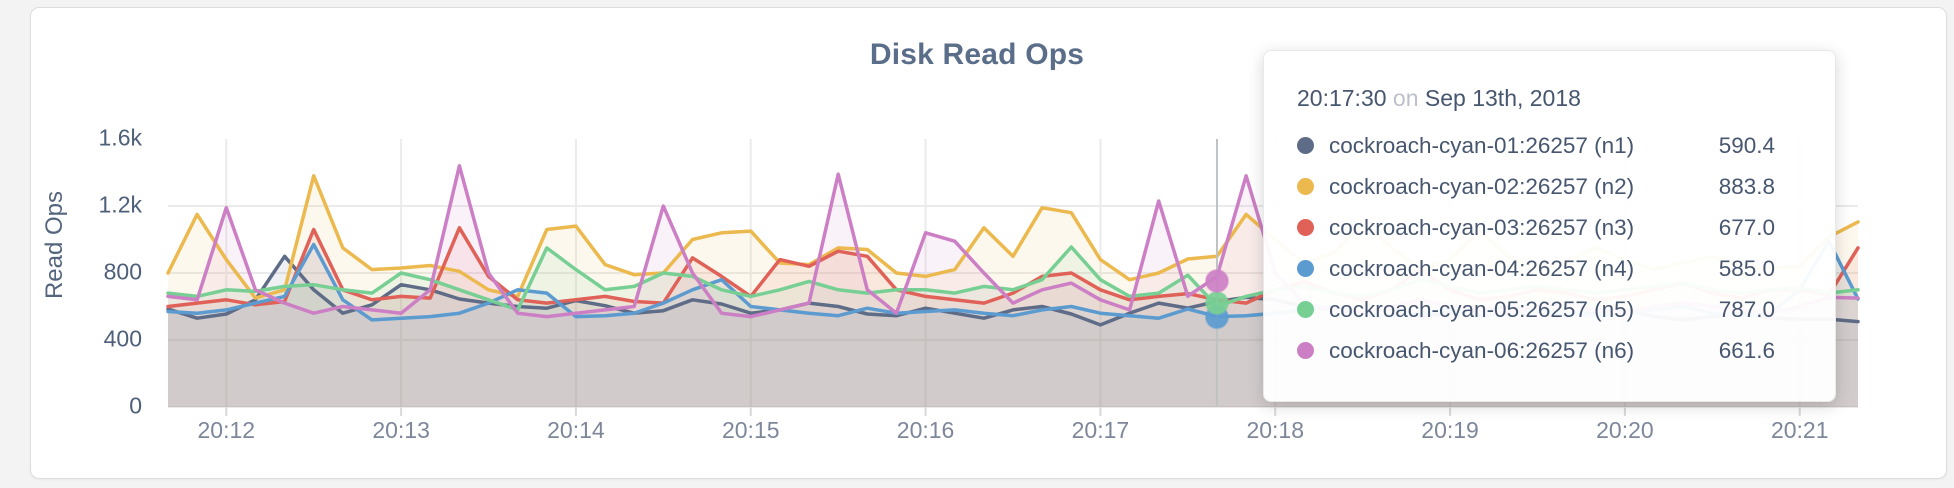 Image resolution: width=1954 pixels, height=488 pixels. I want to click on tooltip-series-label: cockroach-cyan-02:26257 (n2), so click(1482, 186).